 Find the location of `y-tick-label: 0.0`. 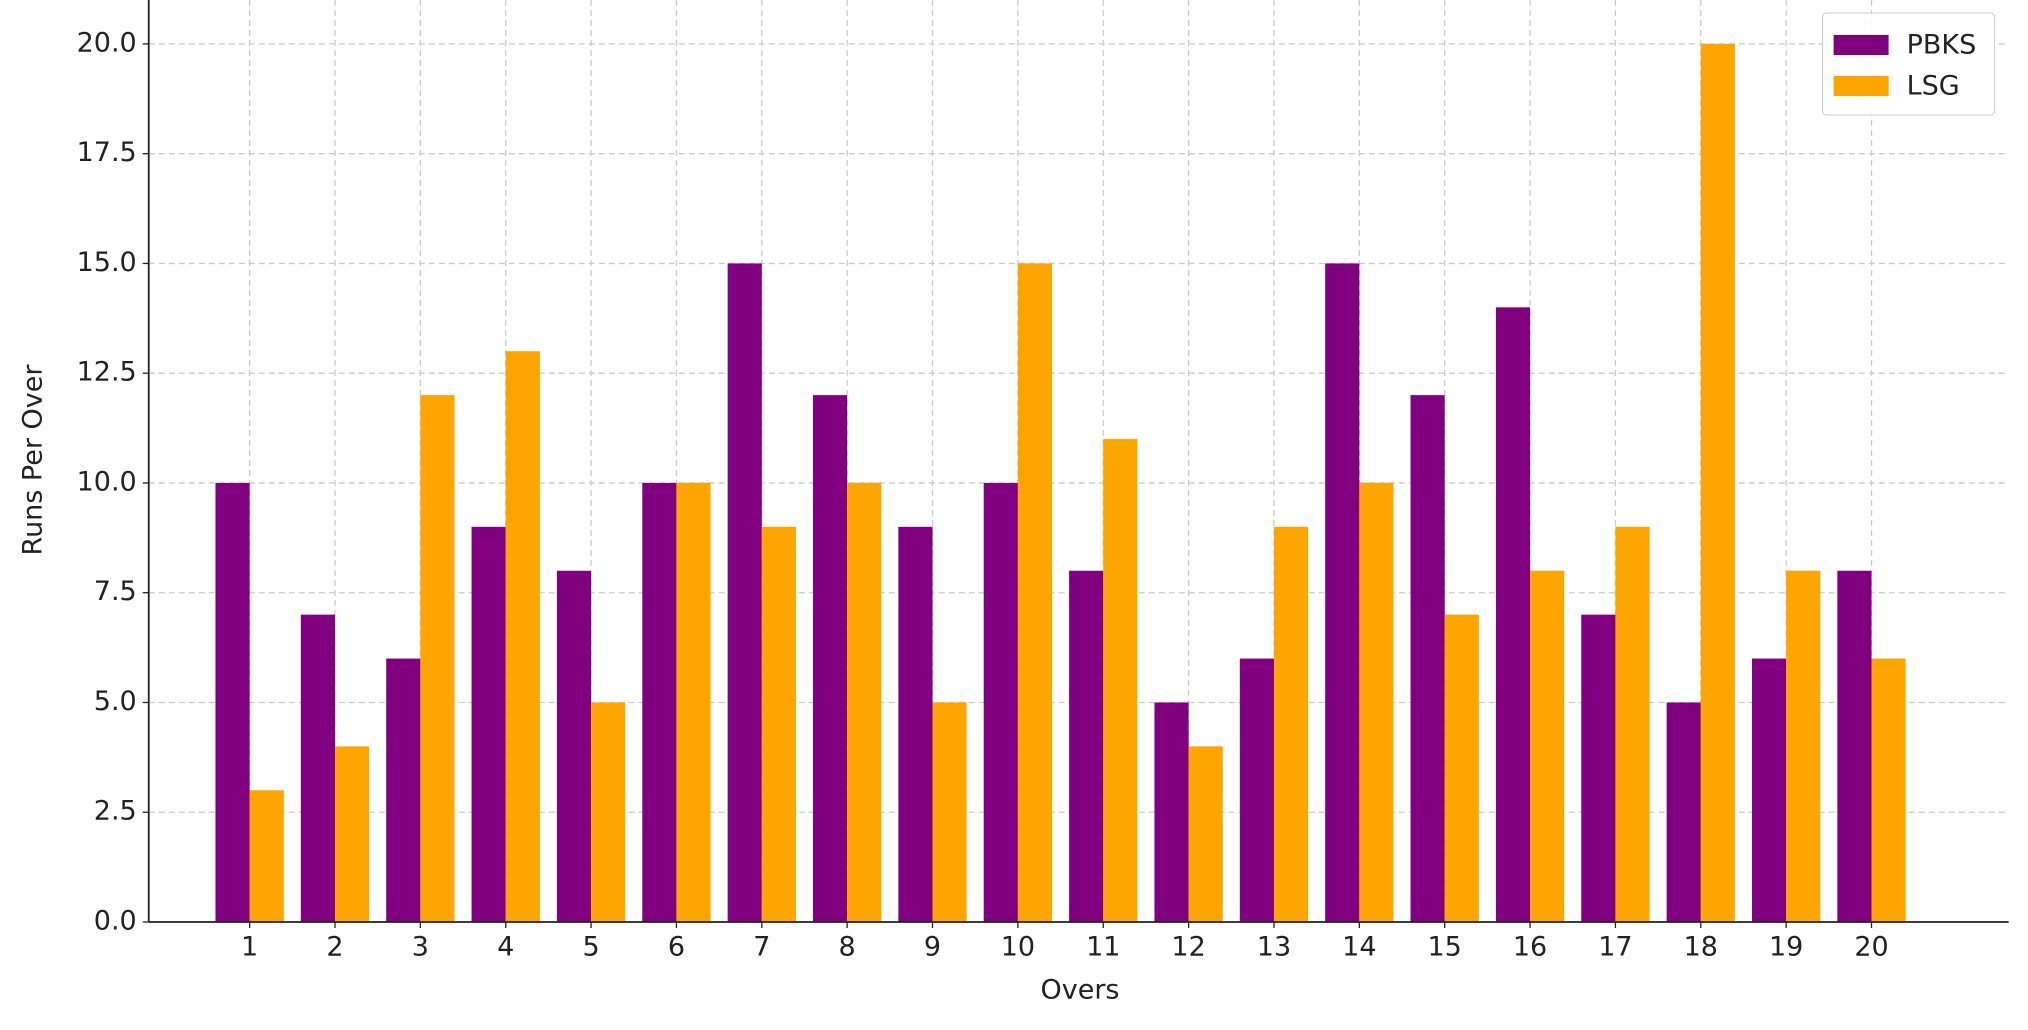

y-tick-label: 0.0 is located at coordinates (115, 921).